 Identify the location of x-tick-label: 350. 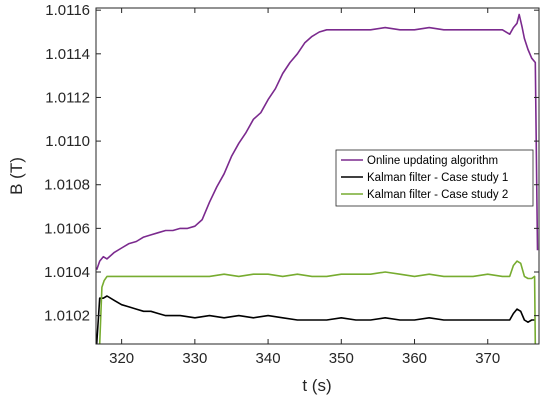
(341, 358).